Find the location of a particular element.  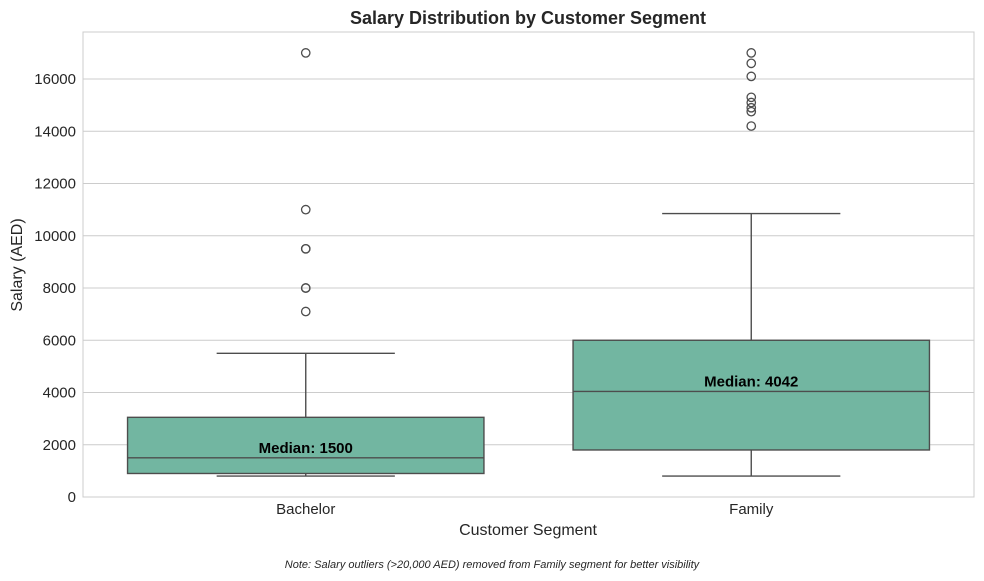

median-label: Median: 1500 is located at coordinates (306, 448).